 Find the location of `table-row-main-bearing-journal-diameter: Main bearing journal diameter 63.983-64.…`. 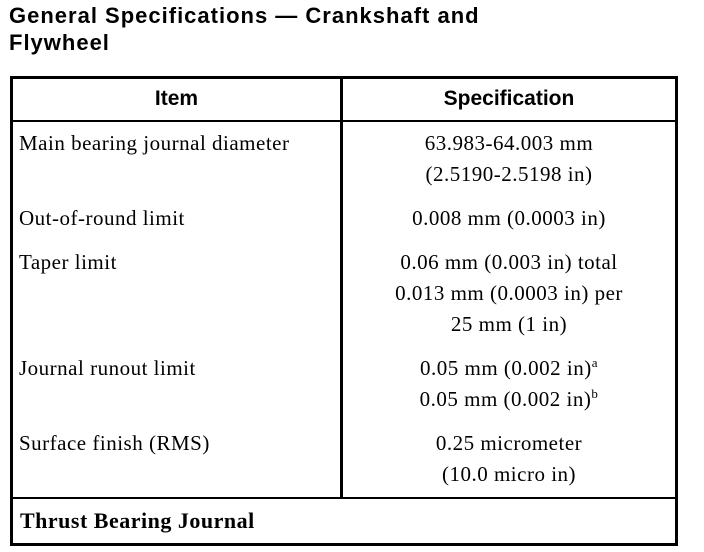

table-row-main-bearing-journal-diameter: Main bearing journal diameter 63.983-64.… is located at coordinates (344, 159).